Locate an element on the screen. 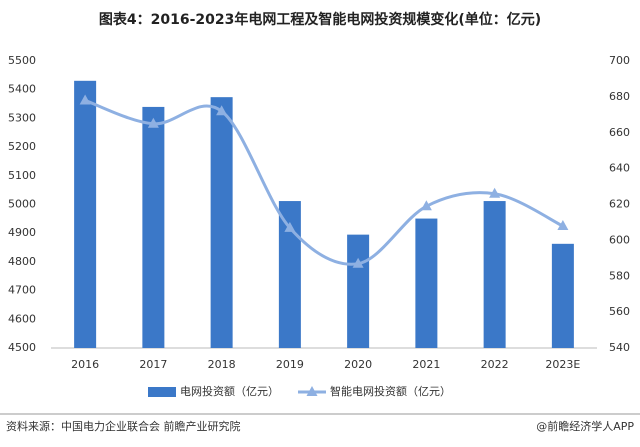 Image resolution: width=640 pixels, height=447 pixels. legend-label: 电网投资额（亿元） is located at coordinates (229, 391).